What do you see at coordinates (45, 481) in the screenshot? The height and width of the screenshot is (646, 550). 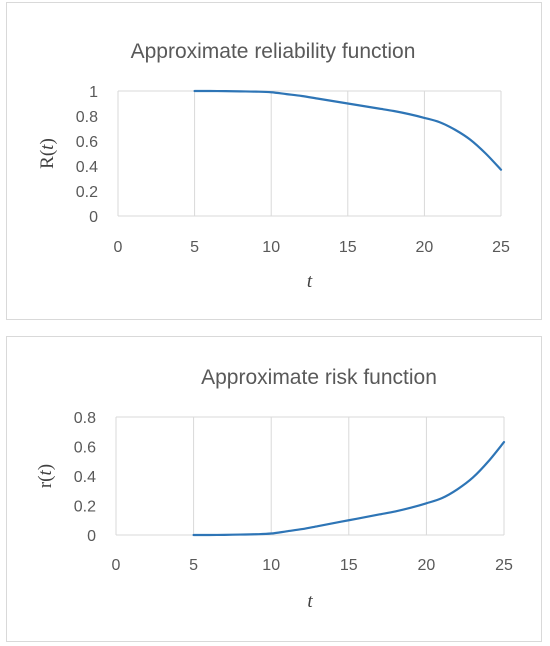 I see `y-axis-title-part: r(` at bounding box center [45, 481].